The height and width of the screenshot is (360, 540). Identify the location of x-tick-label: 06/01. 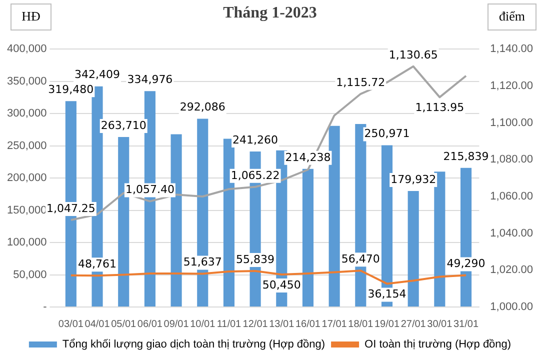
(150, 324).